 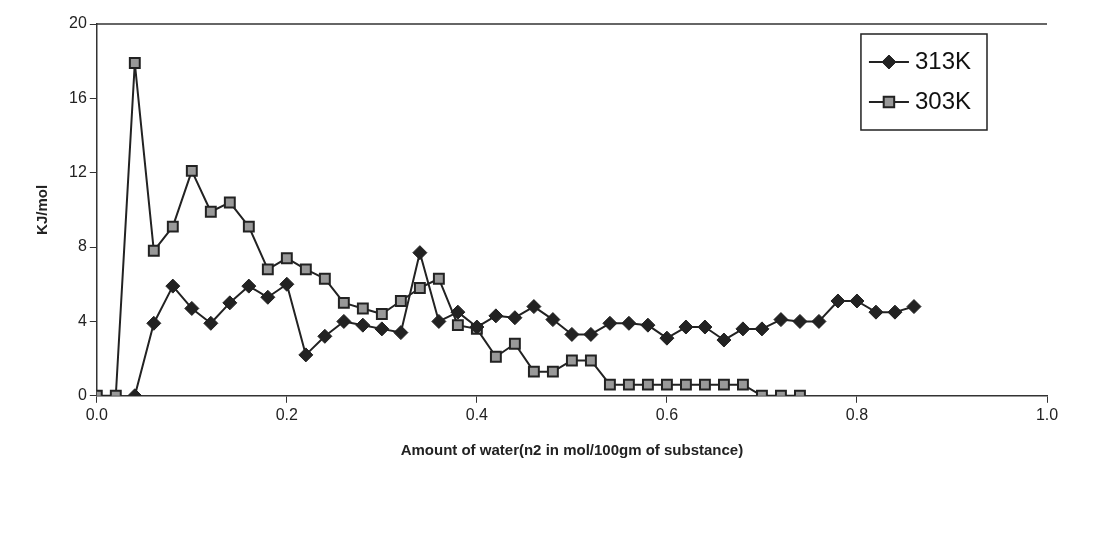 What do you see at coordinates (667, 414) in the screenshot?
I see `x-tick-label: 0.6` at bounding box center [667, 414].